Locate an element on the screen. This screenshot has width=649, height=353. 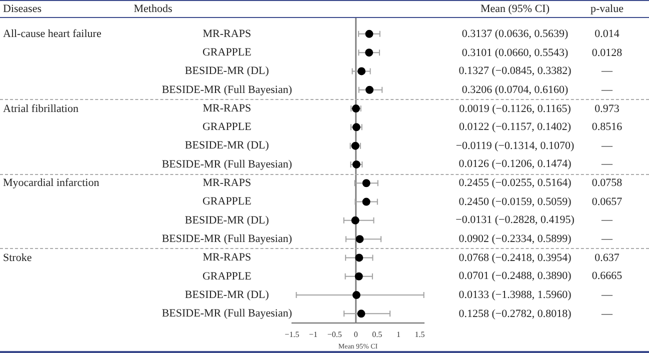
x-tick-label: −0.5 is located at coordinates (334, 334).